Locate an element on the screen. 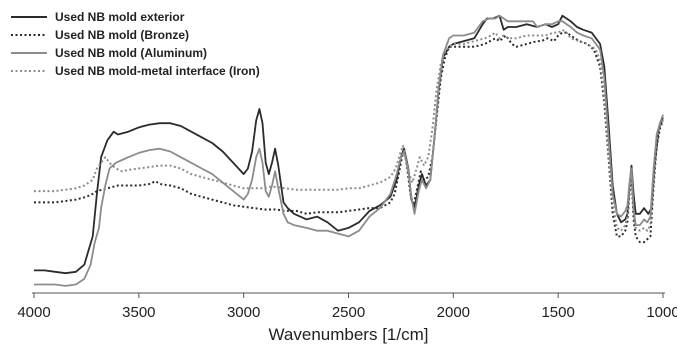  x-axis-title: Wavenumbers [1/cm] is located at coordinates (349, 334).